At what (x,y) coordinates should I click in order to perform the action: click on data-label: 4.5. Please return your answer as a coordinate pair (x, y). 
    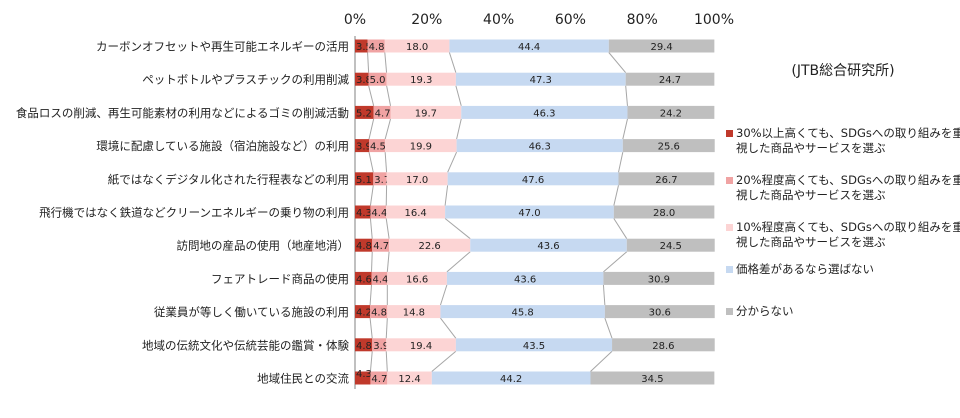
    Looking at the image, I should click on (378, 147).